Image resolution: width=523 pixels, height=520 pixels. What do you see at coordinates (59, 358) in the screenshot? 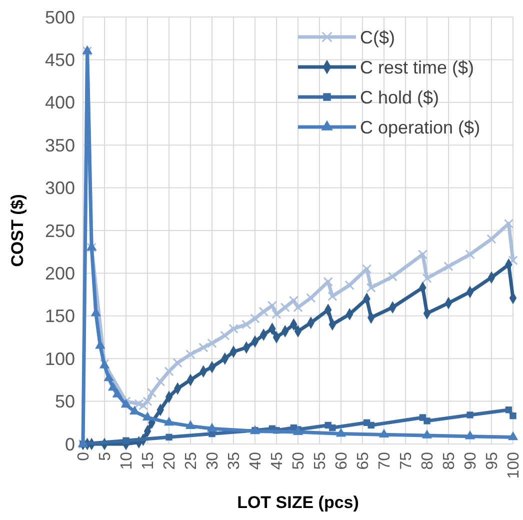
I see `y-tick-label: 100` at bounding box center [59, 358].